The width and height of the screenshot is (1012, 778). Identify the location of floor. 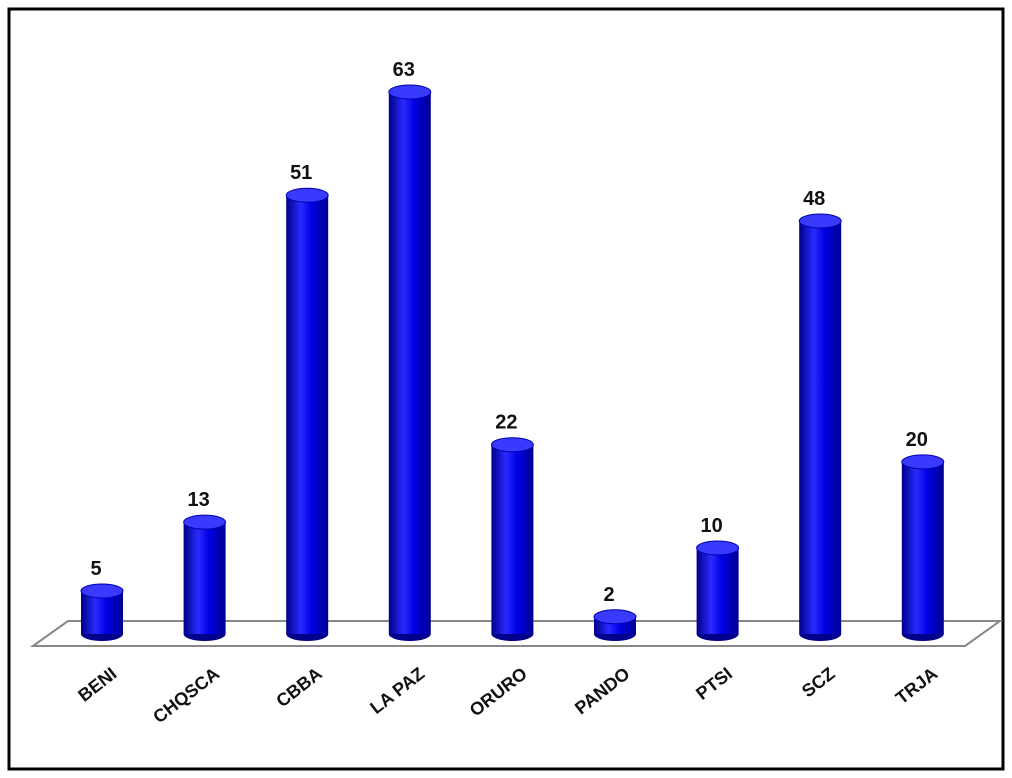
(516, 633).